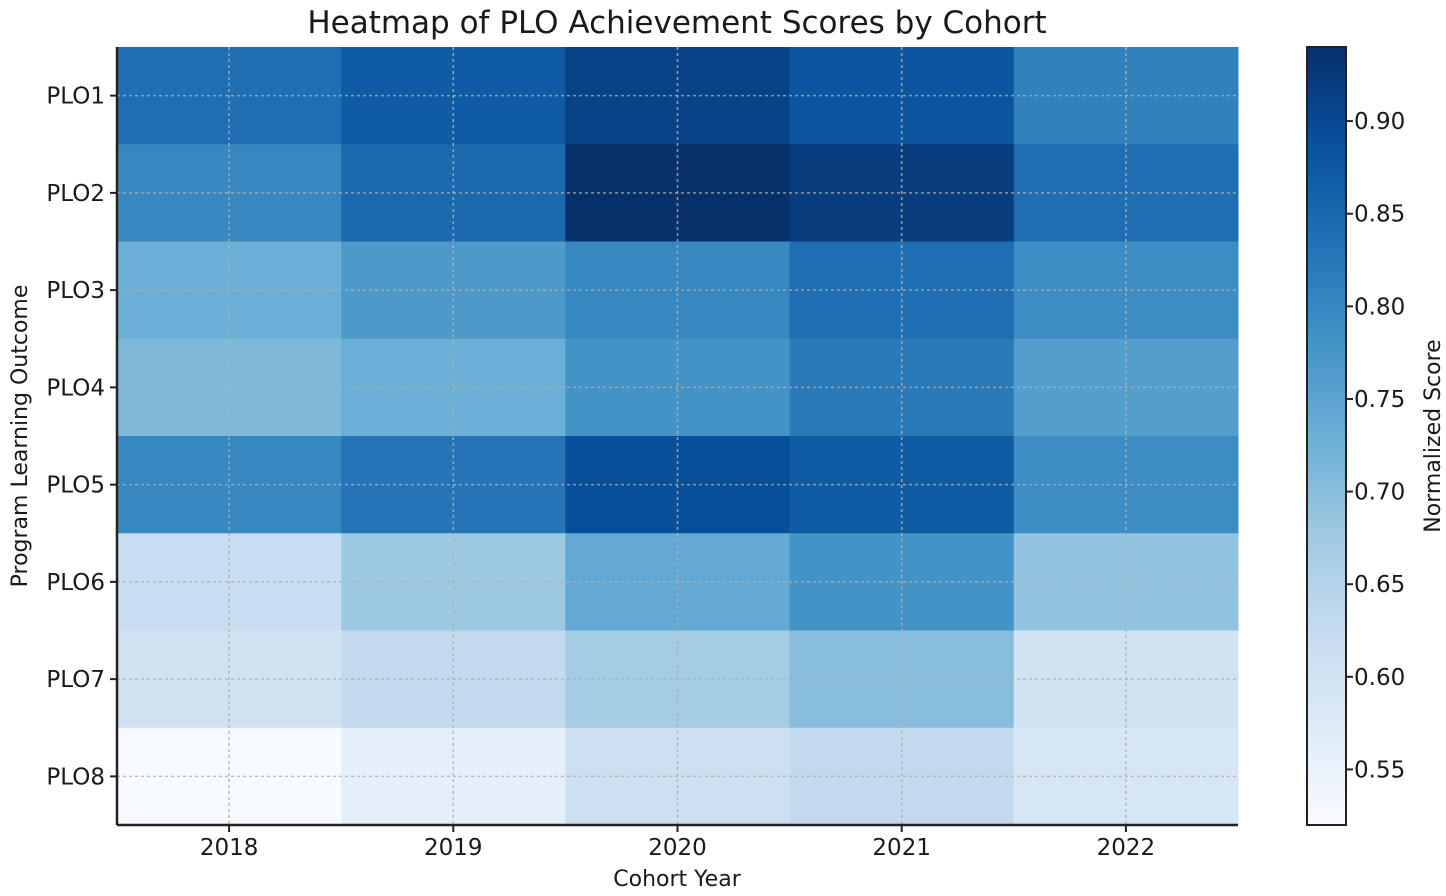  I want to click on x-tick-label: 2021, so click(901, 848).